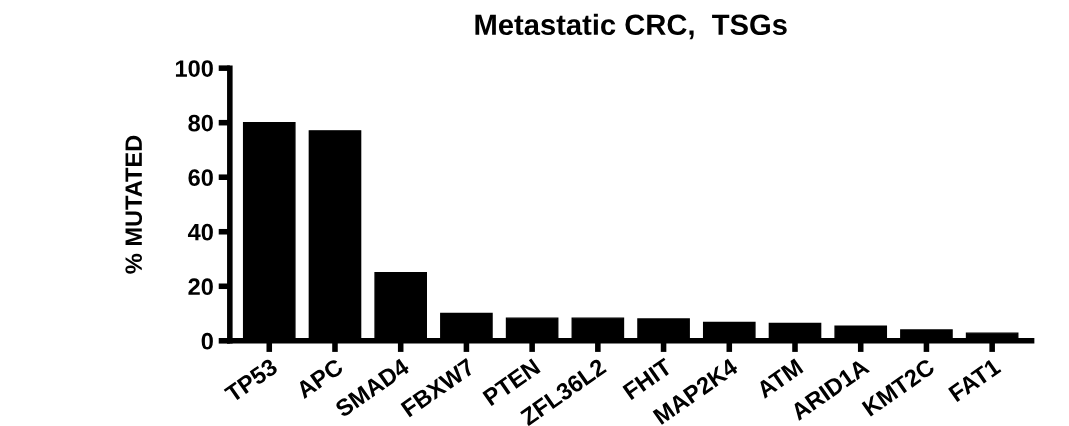  I want to click on y-tick-label: 100, so click(194, 68).